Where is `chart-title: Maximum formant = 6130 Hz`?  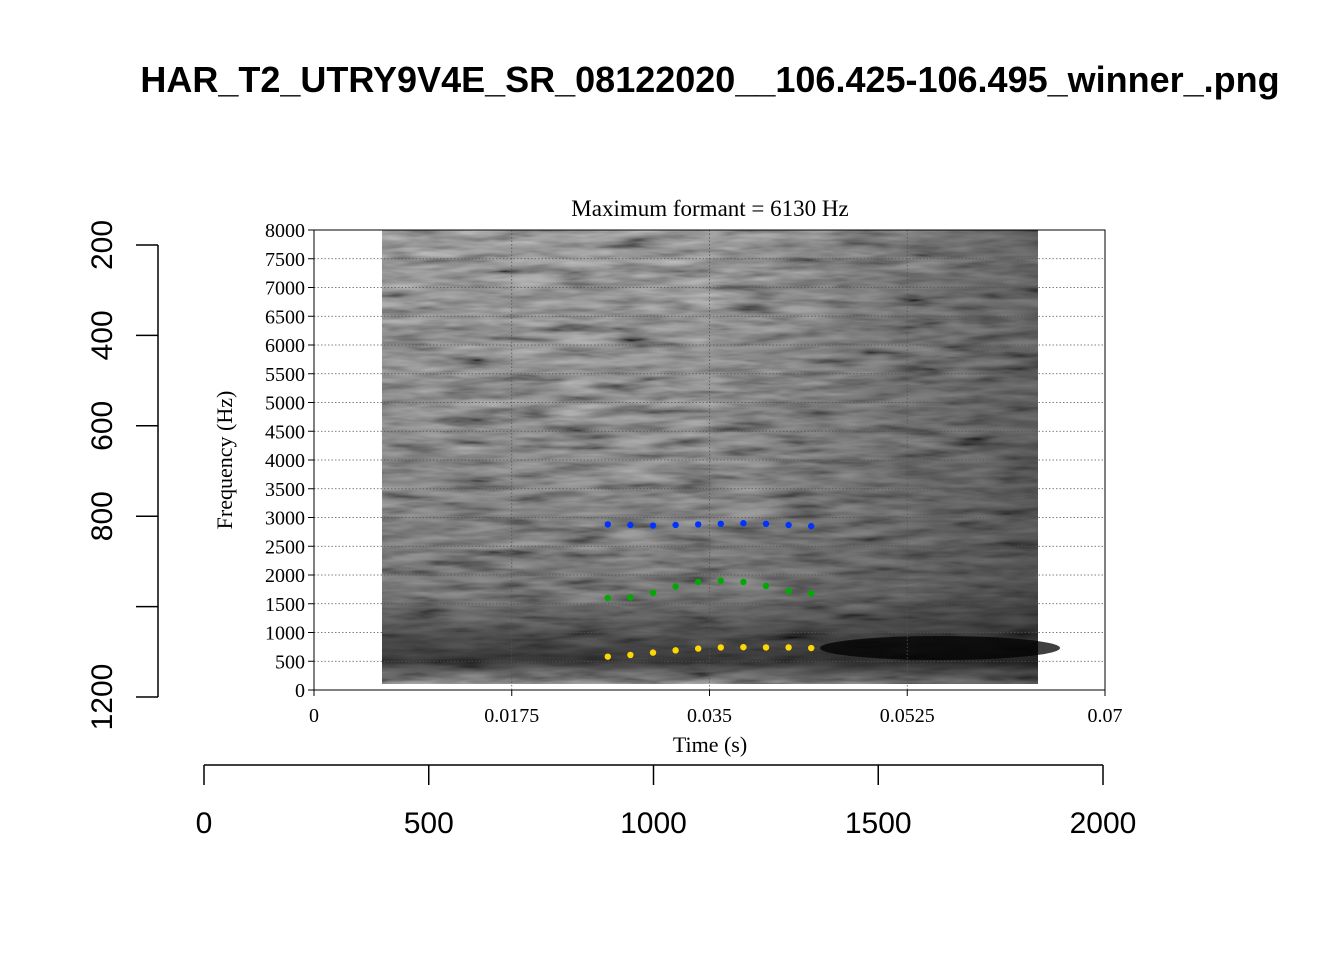 chart-title: Maximum formant = 6130 Hz is located at coordinates (709, 208).